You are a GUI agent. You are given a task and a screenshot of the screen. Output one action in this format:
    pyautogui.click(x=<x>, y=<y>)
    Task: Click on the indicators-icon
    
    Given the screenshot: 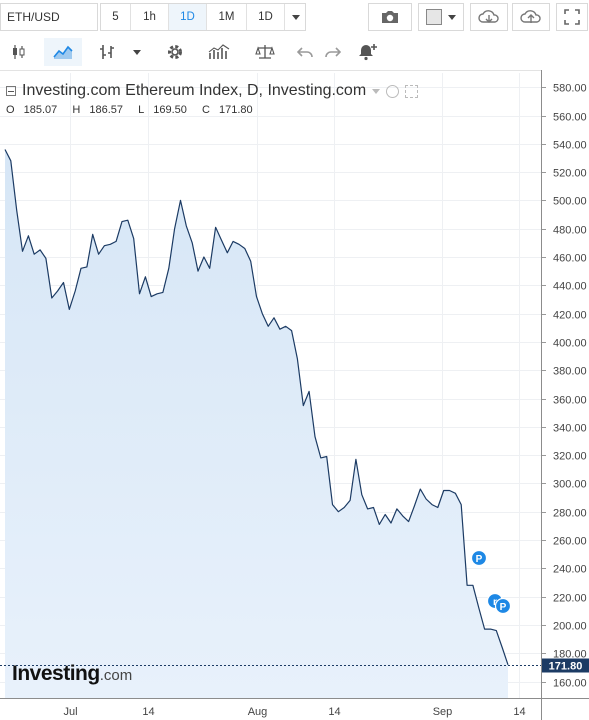 What is the action you would take?
    pyautogui.click(x=219, y=51)
    